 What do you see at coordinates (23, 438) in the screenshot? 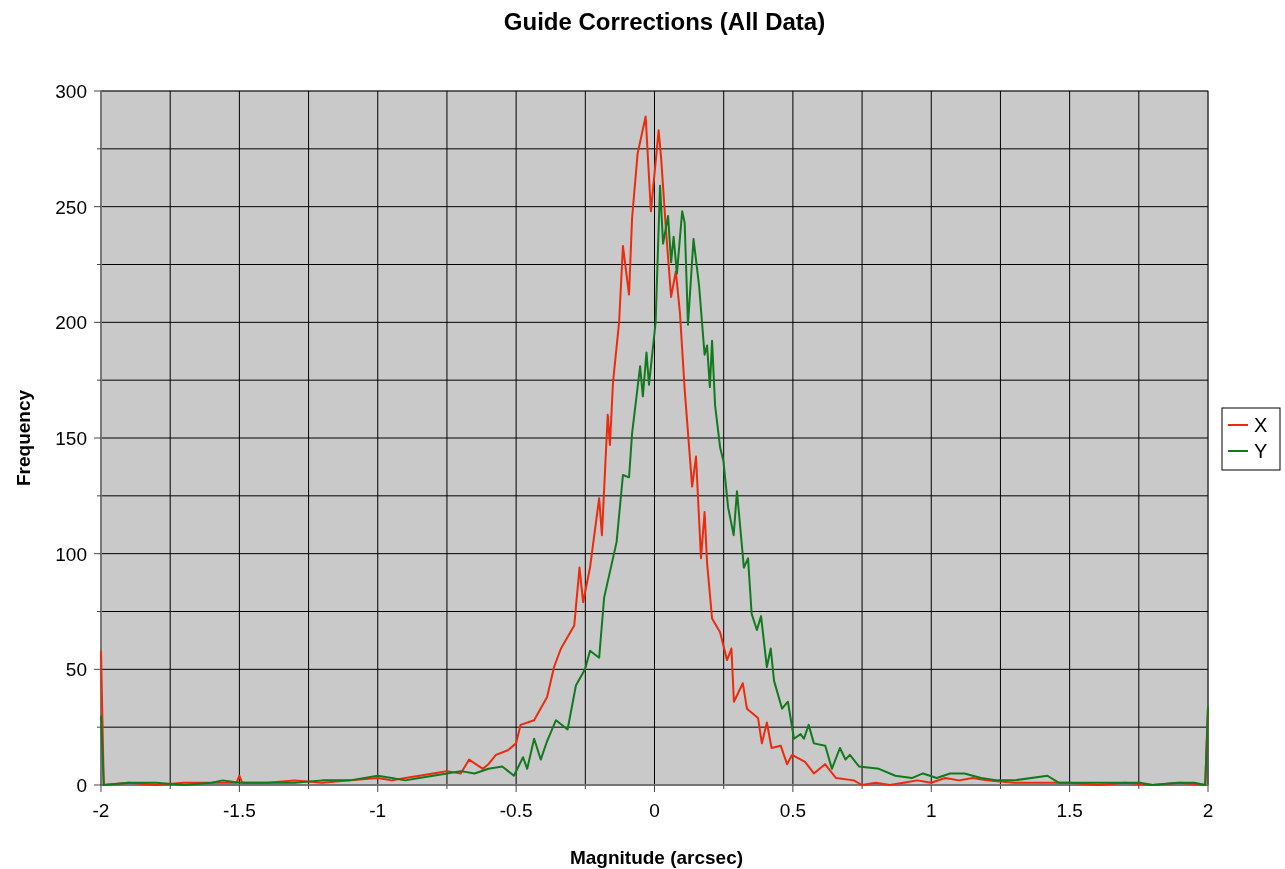
I see `y-axis-title: Frequency` at bounding box center [23, 438].